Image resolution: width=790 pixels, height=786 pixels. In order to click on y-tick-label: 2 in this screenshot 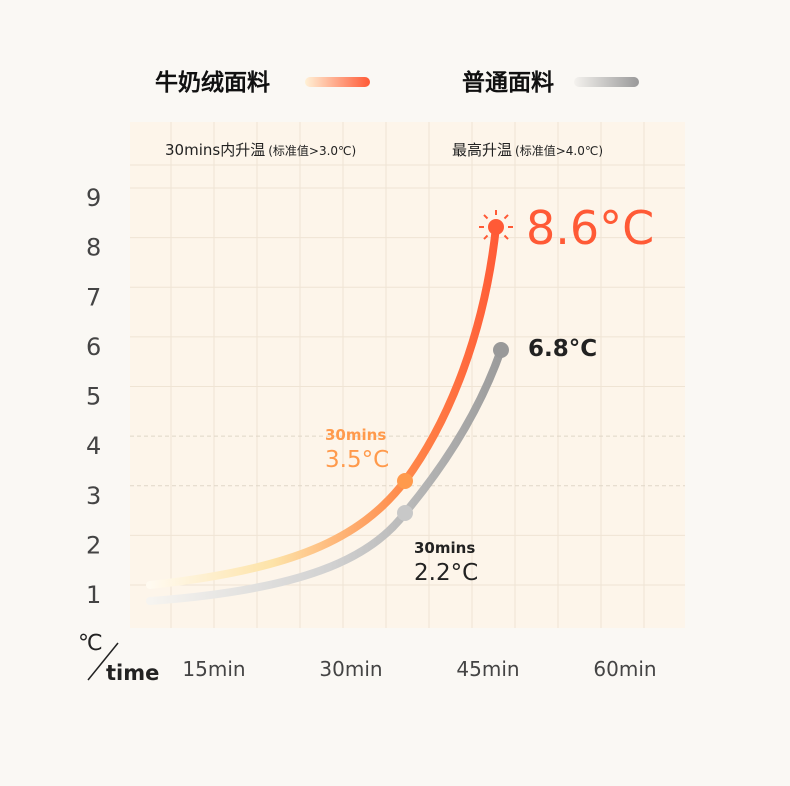, I will do `click(93, 545)`.